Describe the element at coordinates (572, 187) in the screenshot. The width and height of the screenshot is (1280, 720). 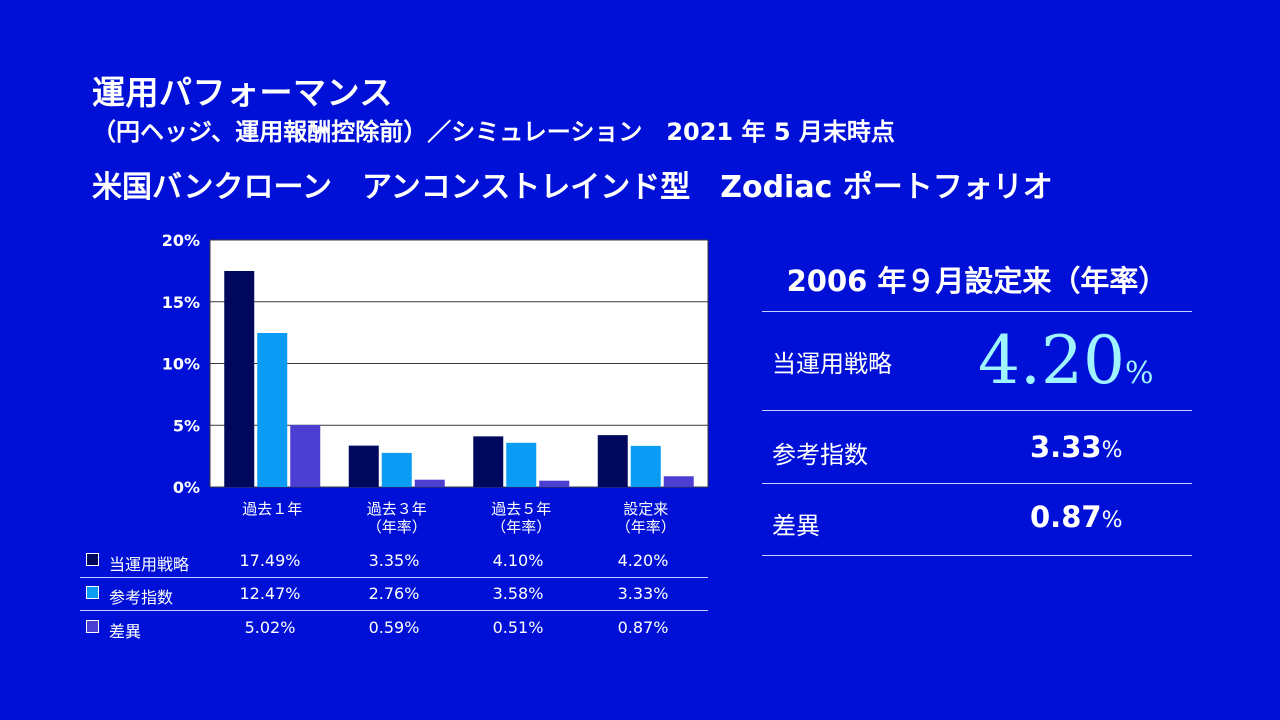
I see `fund-name: 米国バンクローン アンコンストレインド型 Zodiac ポートフォリオ` at that location.